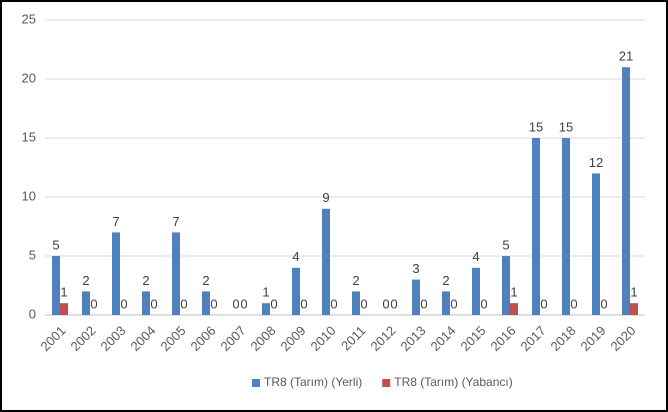 The height and width of the screenshot is (412, 668). What do you see at coordinates (626, 56) in the screenshot?
I see `data-label: 21` at bounding box center [626, 56].